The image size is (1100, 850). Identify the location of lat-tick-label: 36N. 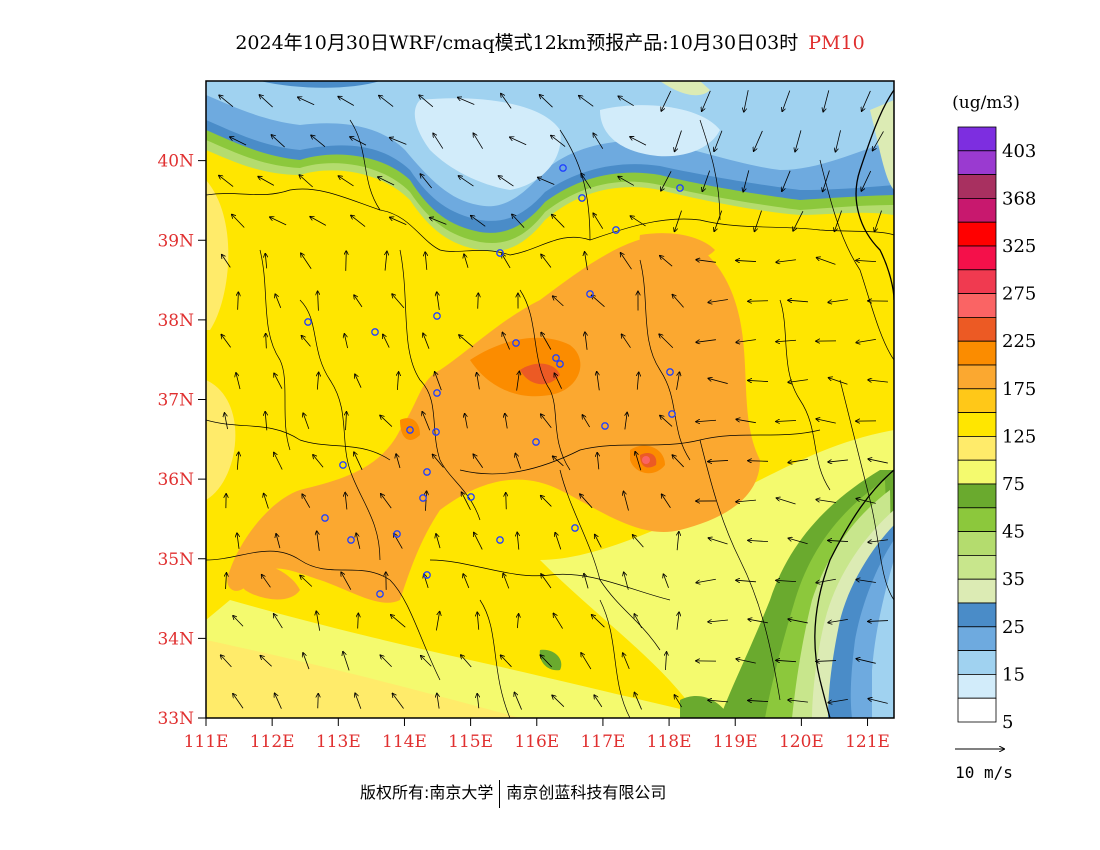
(175, 480).